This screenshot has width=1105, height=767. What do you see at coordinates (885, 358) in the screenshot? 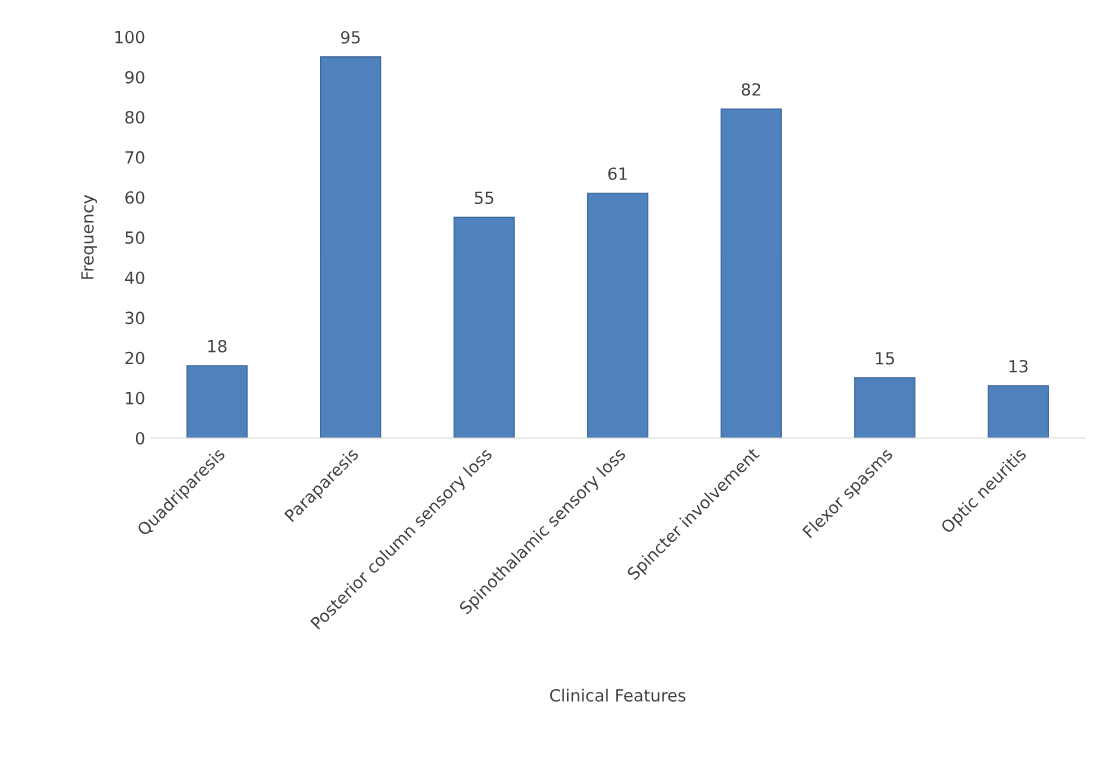
I see `data-label: 15` at bounding box center [885, 358].